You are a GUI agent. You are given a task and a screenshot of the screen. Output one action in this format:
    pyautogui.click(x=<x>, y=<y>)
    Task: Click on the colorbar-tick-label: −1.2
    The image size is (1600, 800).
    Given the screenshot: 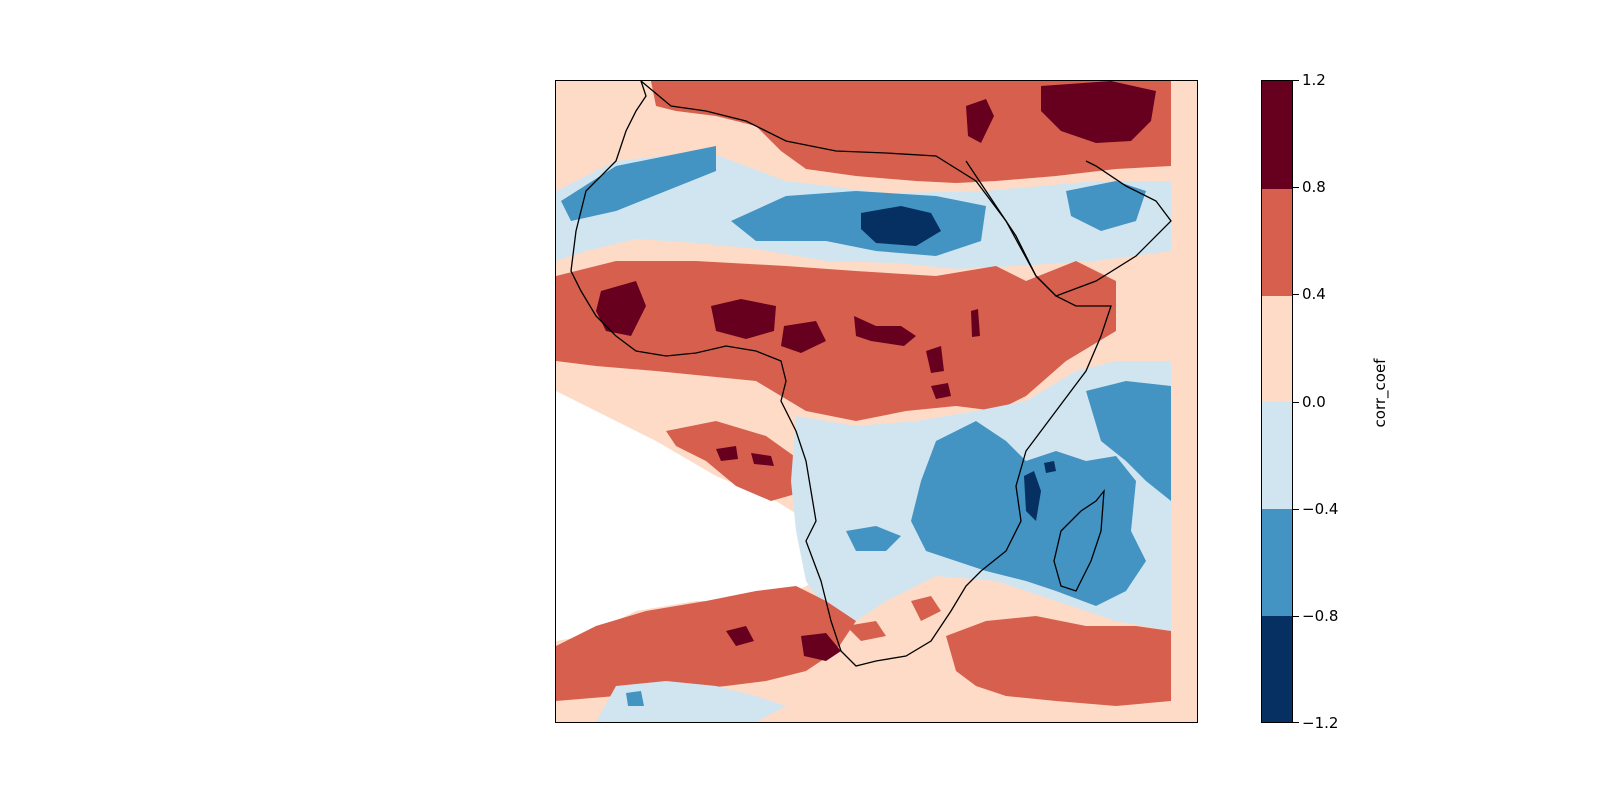 What is the action you would take?
    pyautogui.click(x=1320, y=723)
    